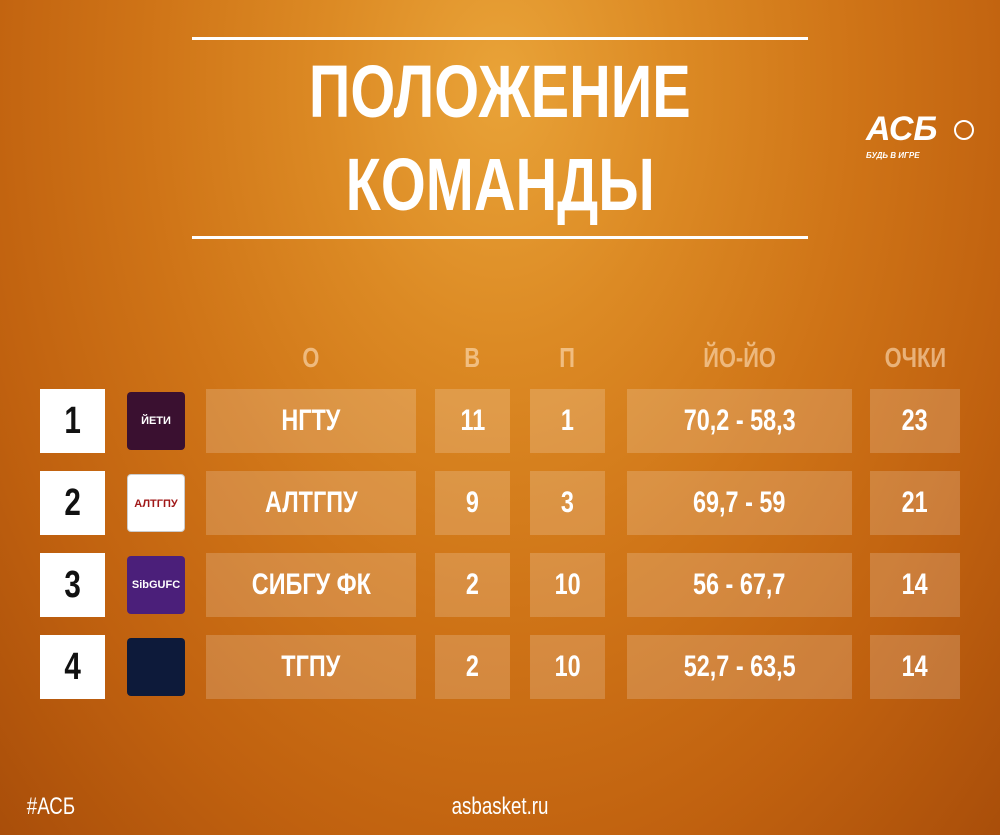 The image size is (1000, 835). What do you see at coordinates (72, 421) in the screenshot?
I see `rank: 1` at bounding box center [72, 421].